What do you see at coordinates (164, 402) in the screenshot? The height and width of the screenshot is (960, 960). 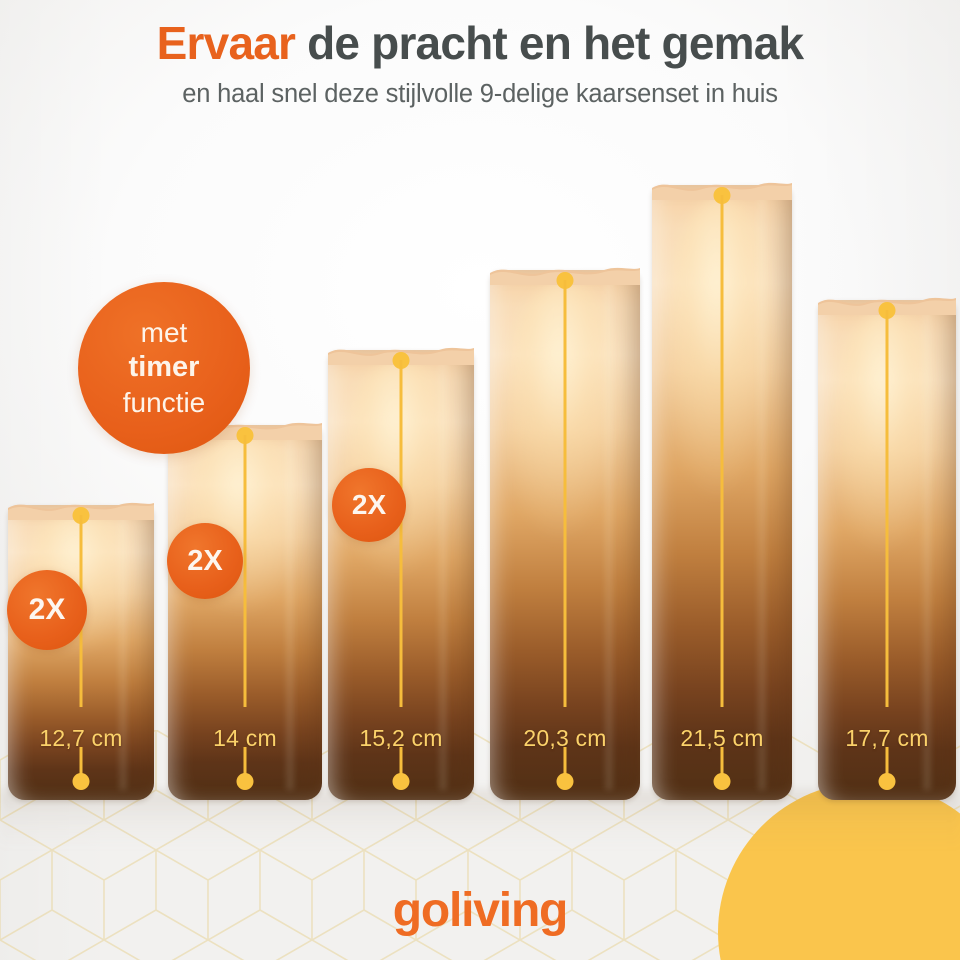 I see `timer-badge-line-3: functie` at bounding box center [164, 402].